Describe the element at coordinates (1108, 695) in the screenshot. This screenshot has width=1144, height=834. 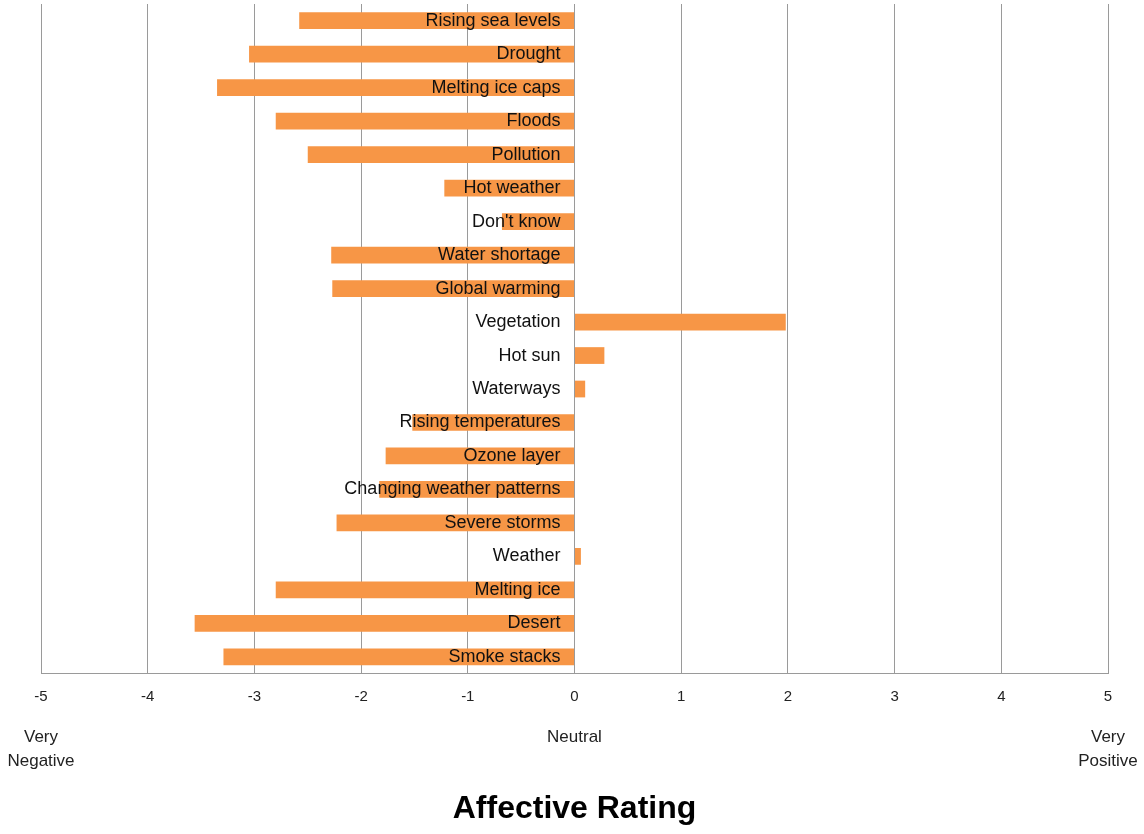
I see `x-tick-label: 5` at that location.